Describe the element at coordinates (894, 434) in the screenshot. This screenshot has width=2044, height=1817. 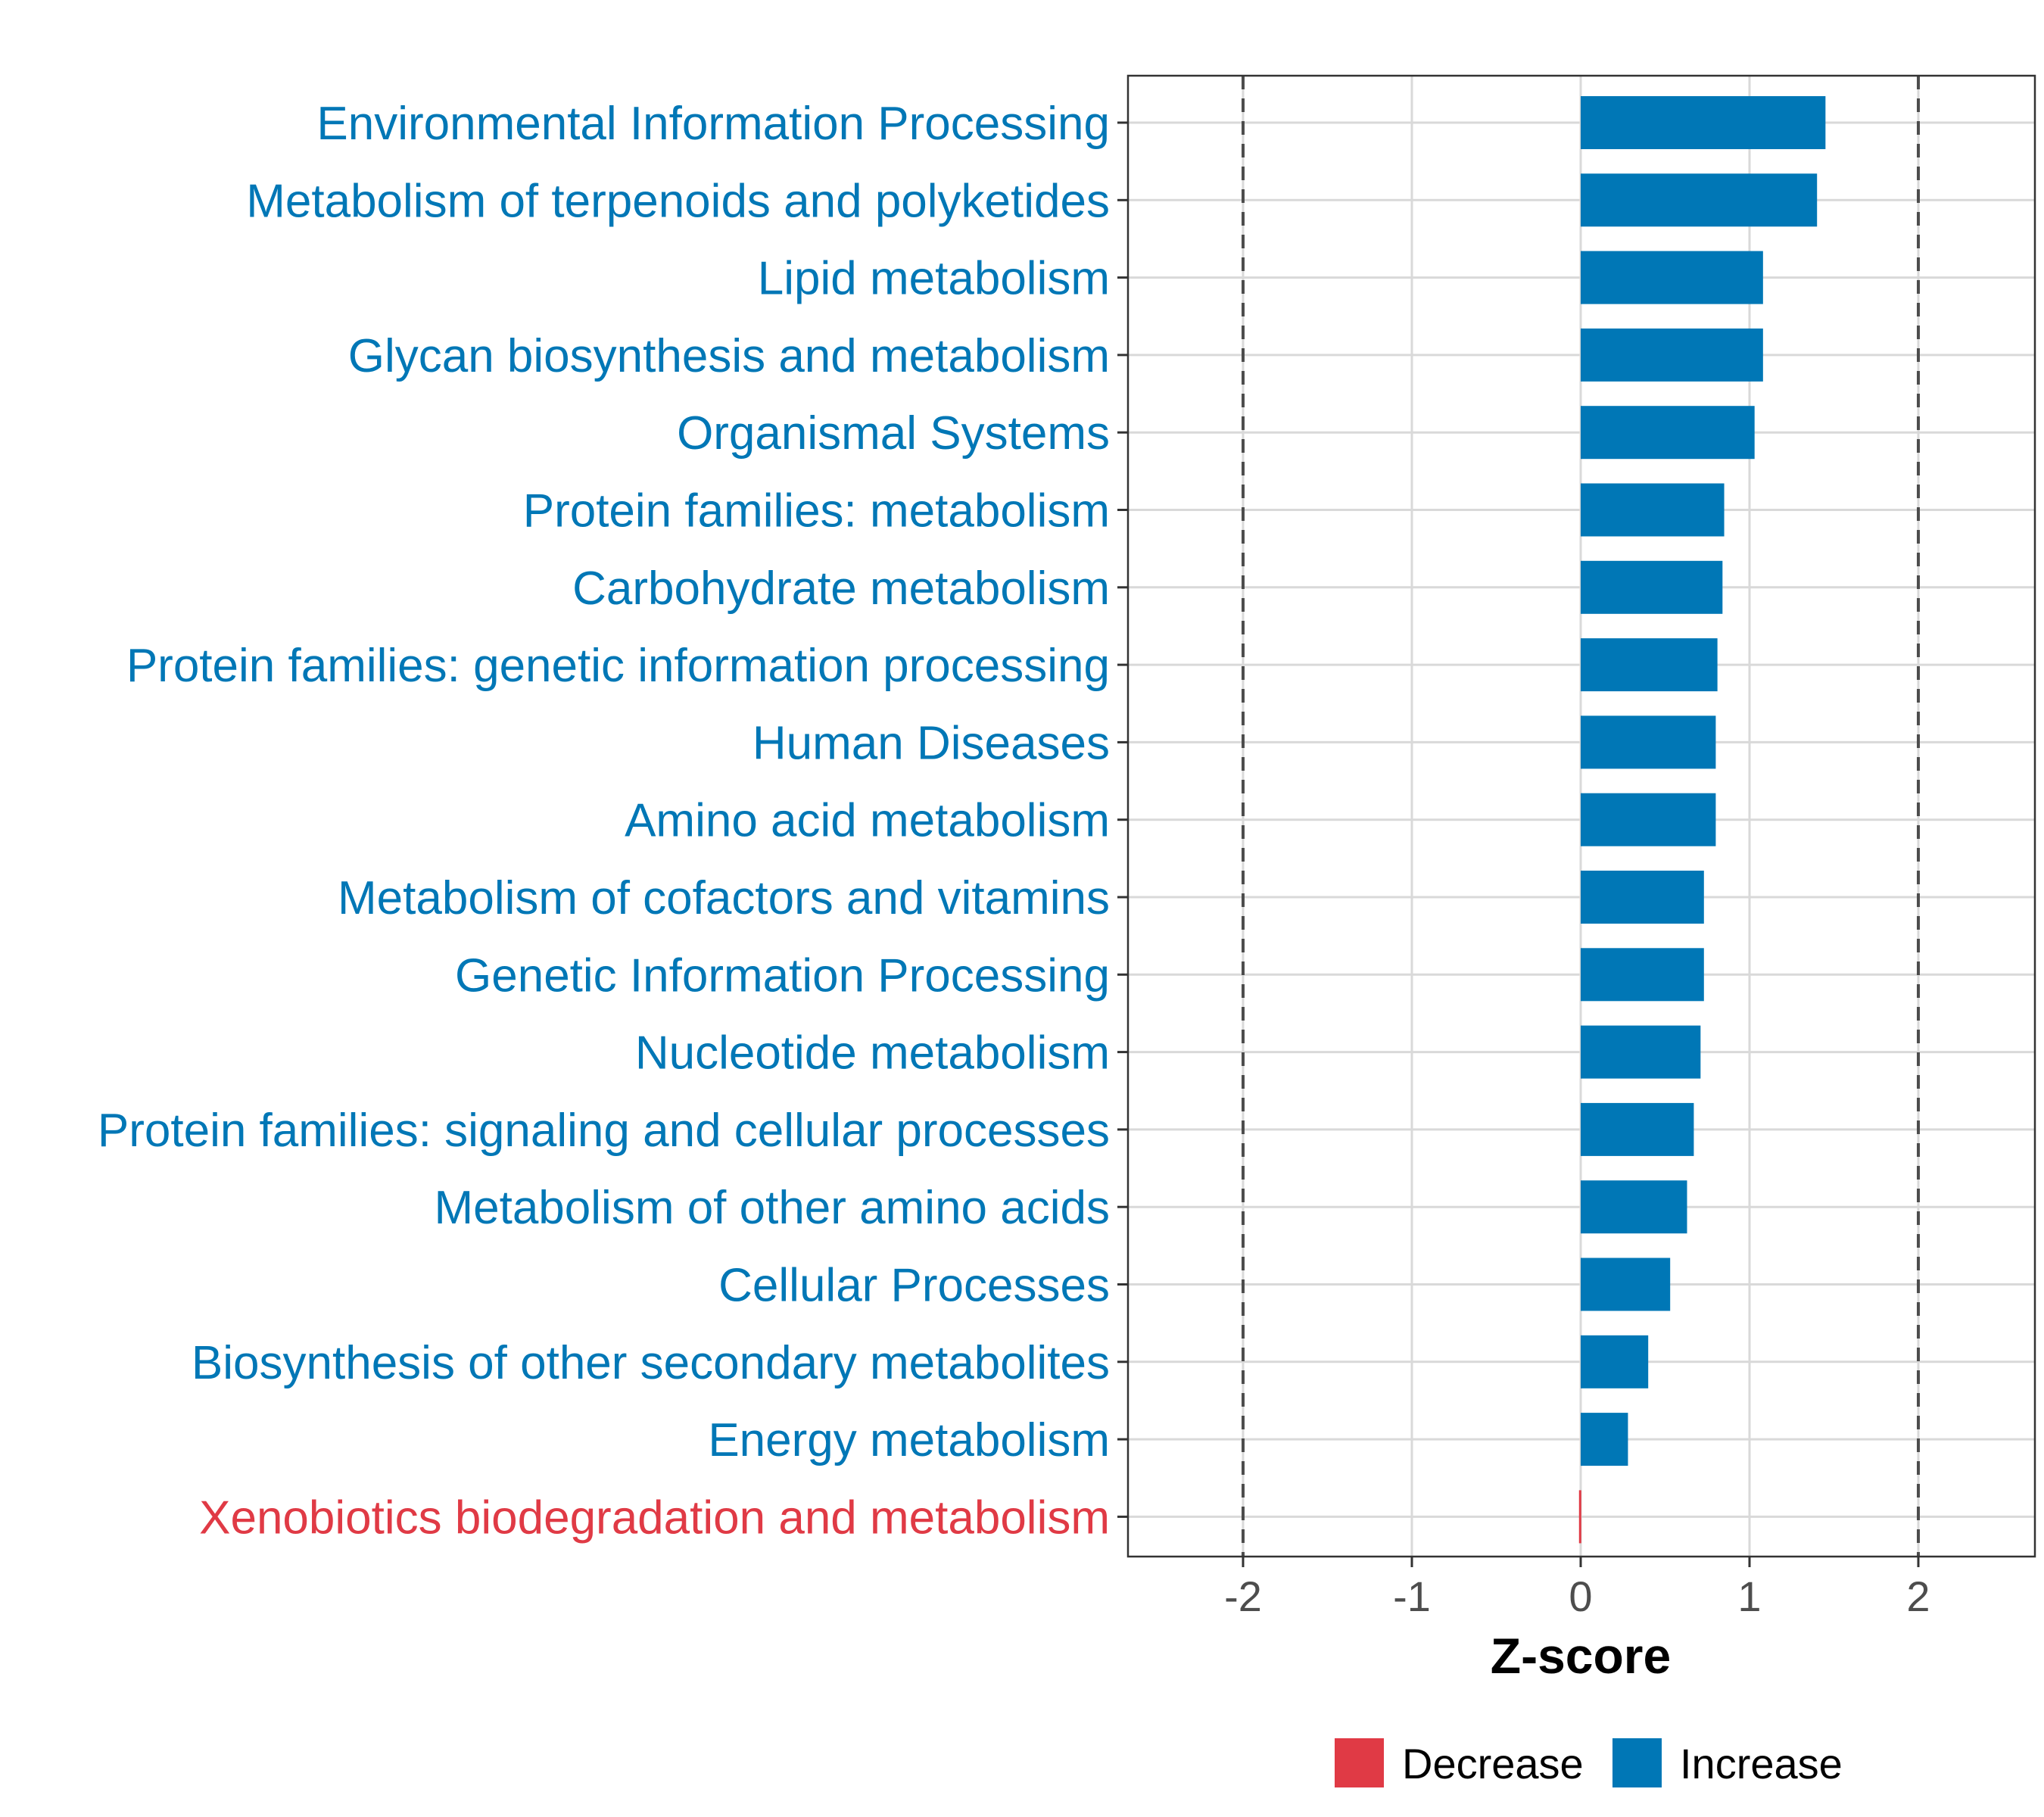
I see `category-label-4: Organismal Systems` at that location.